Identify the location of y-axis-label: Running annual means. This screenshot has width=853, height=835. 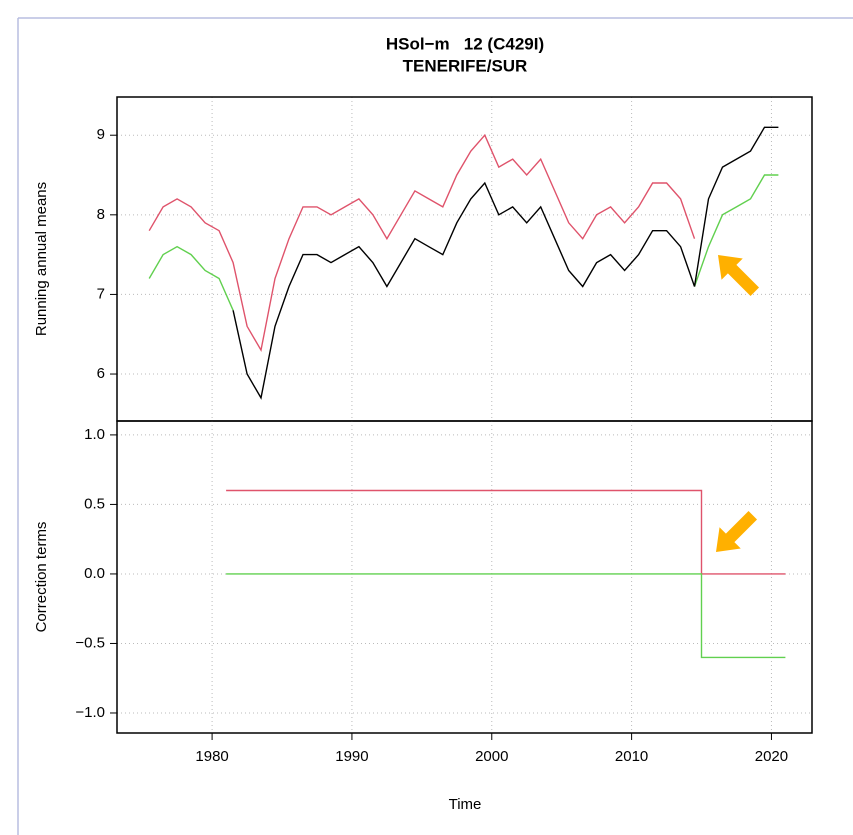
(41, 259).